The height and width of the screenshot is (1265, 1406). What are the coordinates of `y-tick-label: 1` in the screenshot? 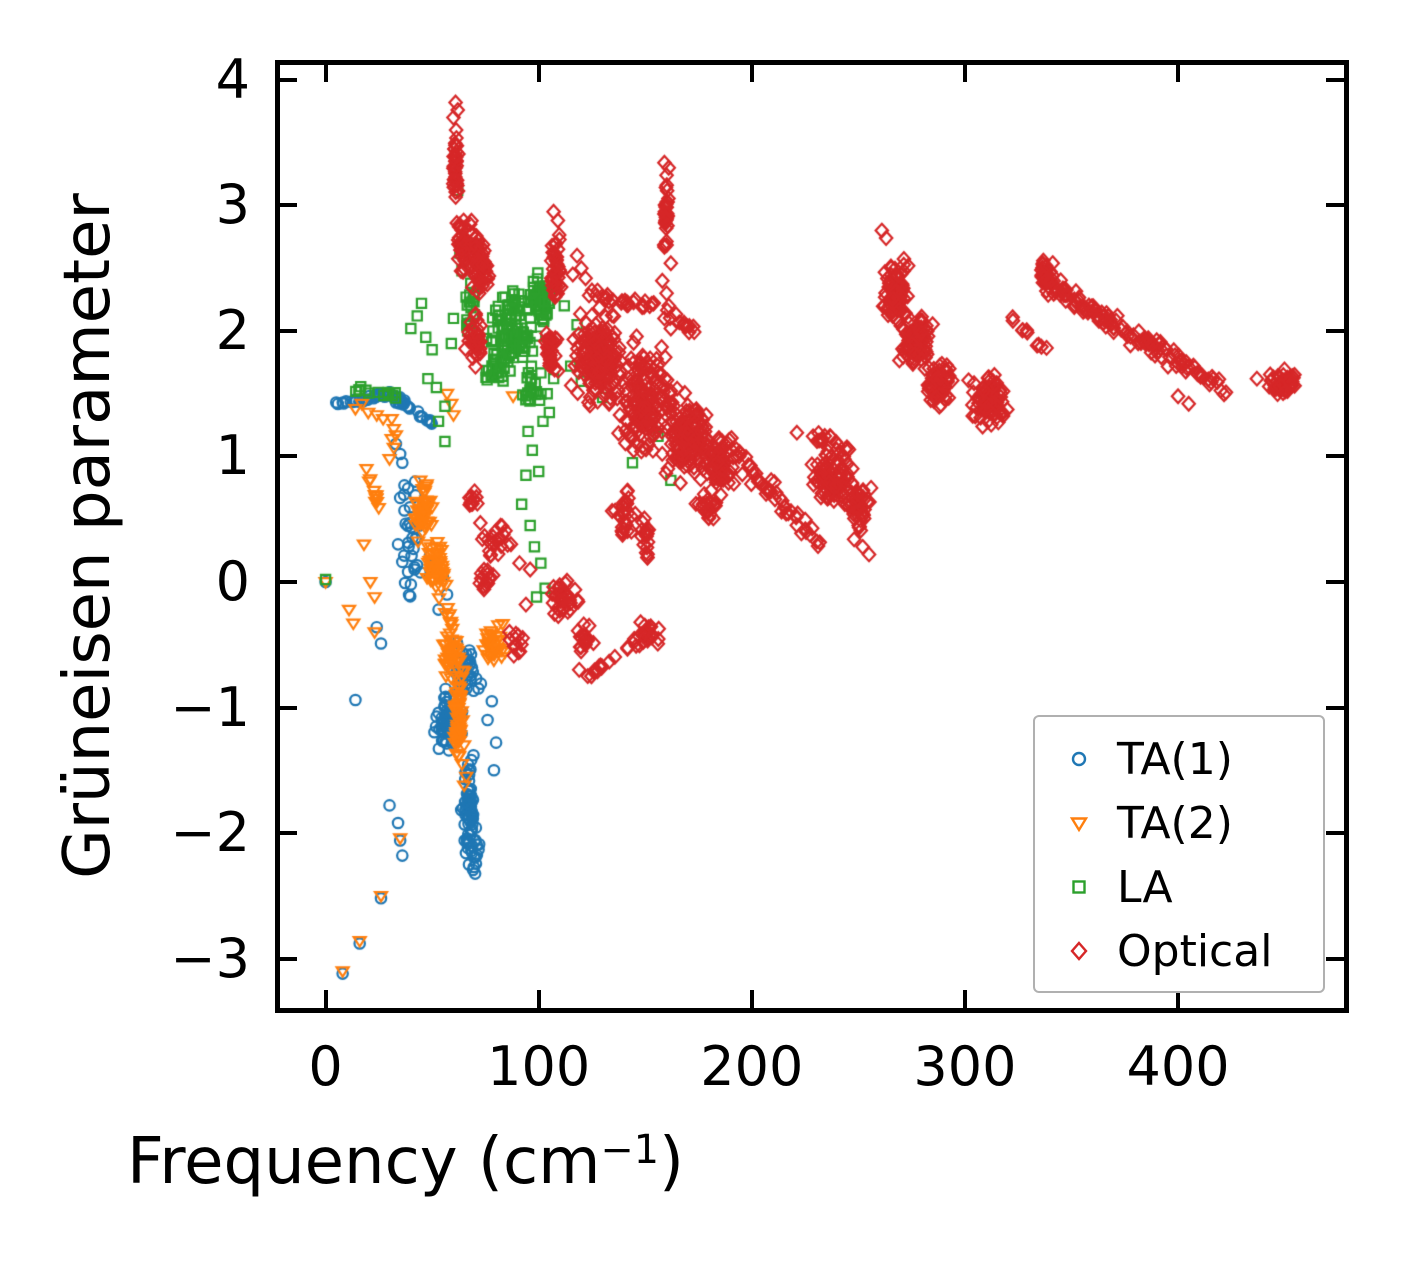 It's located at (232, 456).